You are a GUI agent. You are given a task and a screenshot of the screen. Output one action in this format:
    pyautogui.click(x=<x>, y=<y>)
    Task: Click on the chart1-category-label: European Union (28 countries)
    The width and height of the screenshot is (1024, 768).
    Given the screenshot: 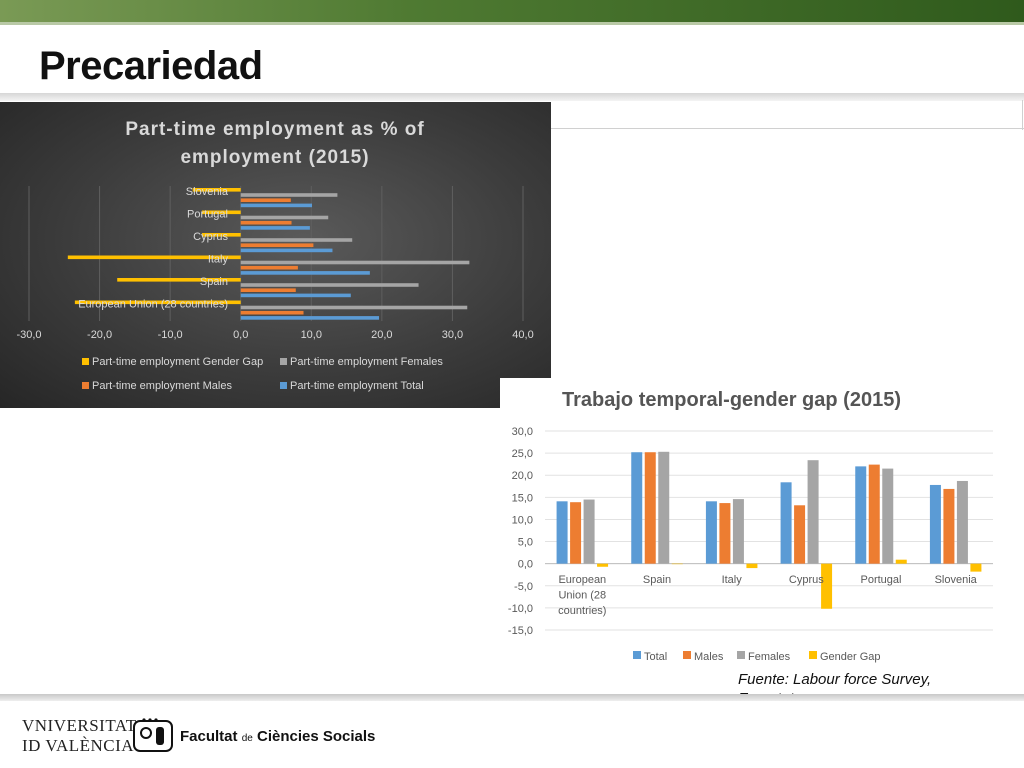 What is the action you would take?
    pyautogui.click(x=153, y=305)
    